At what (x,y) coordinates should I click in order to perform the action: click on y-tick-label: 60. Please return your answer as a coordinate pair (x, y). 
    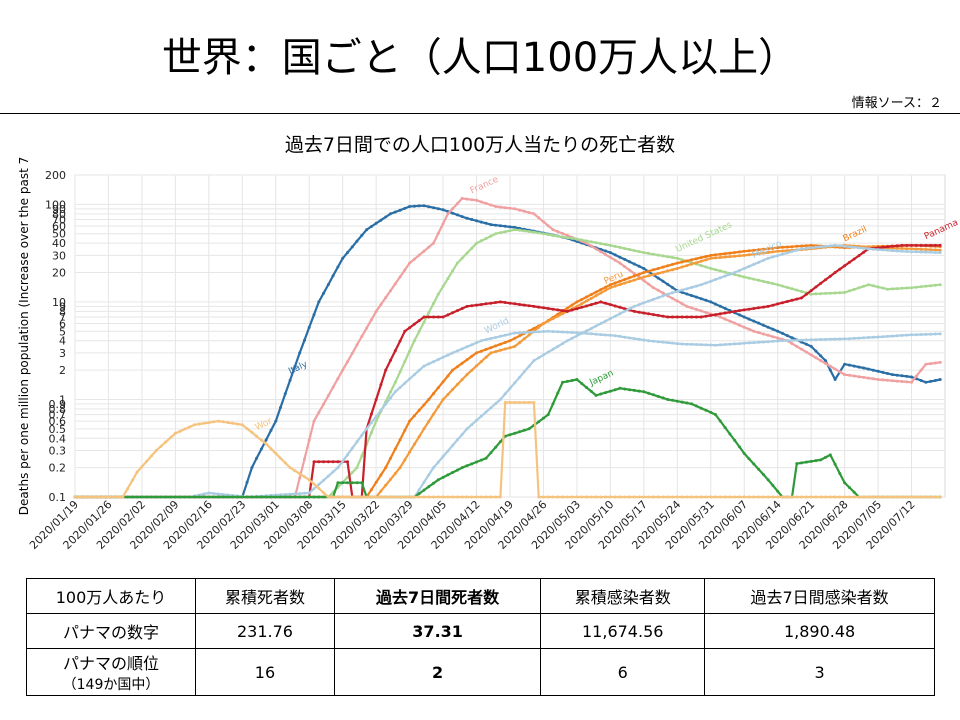
    Looking at the image, I should click on (59, 226).